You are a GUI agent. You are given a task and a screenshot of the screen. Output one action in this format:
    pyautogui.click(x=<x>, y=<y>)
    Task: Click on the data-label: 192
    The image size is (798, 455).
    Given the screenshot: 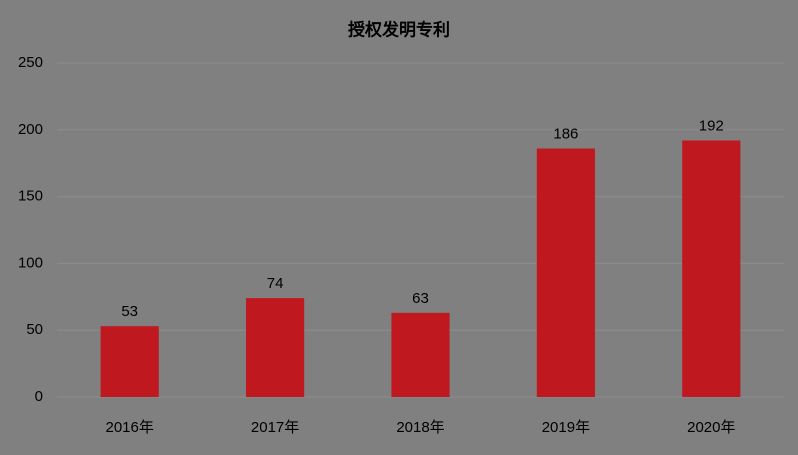 What is the action you would take?
    pyautogui.click(x=711, y=125)
    